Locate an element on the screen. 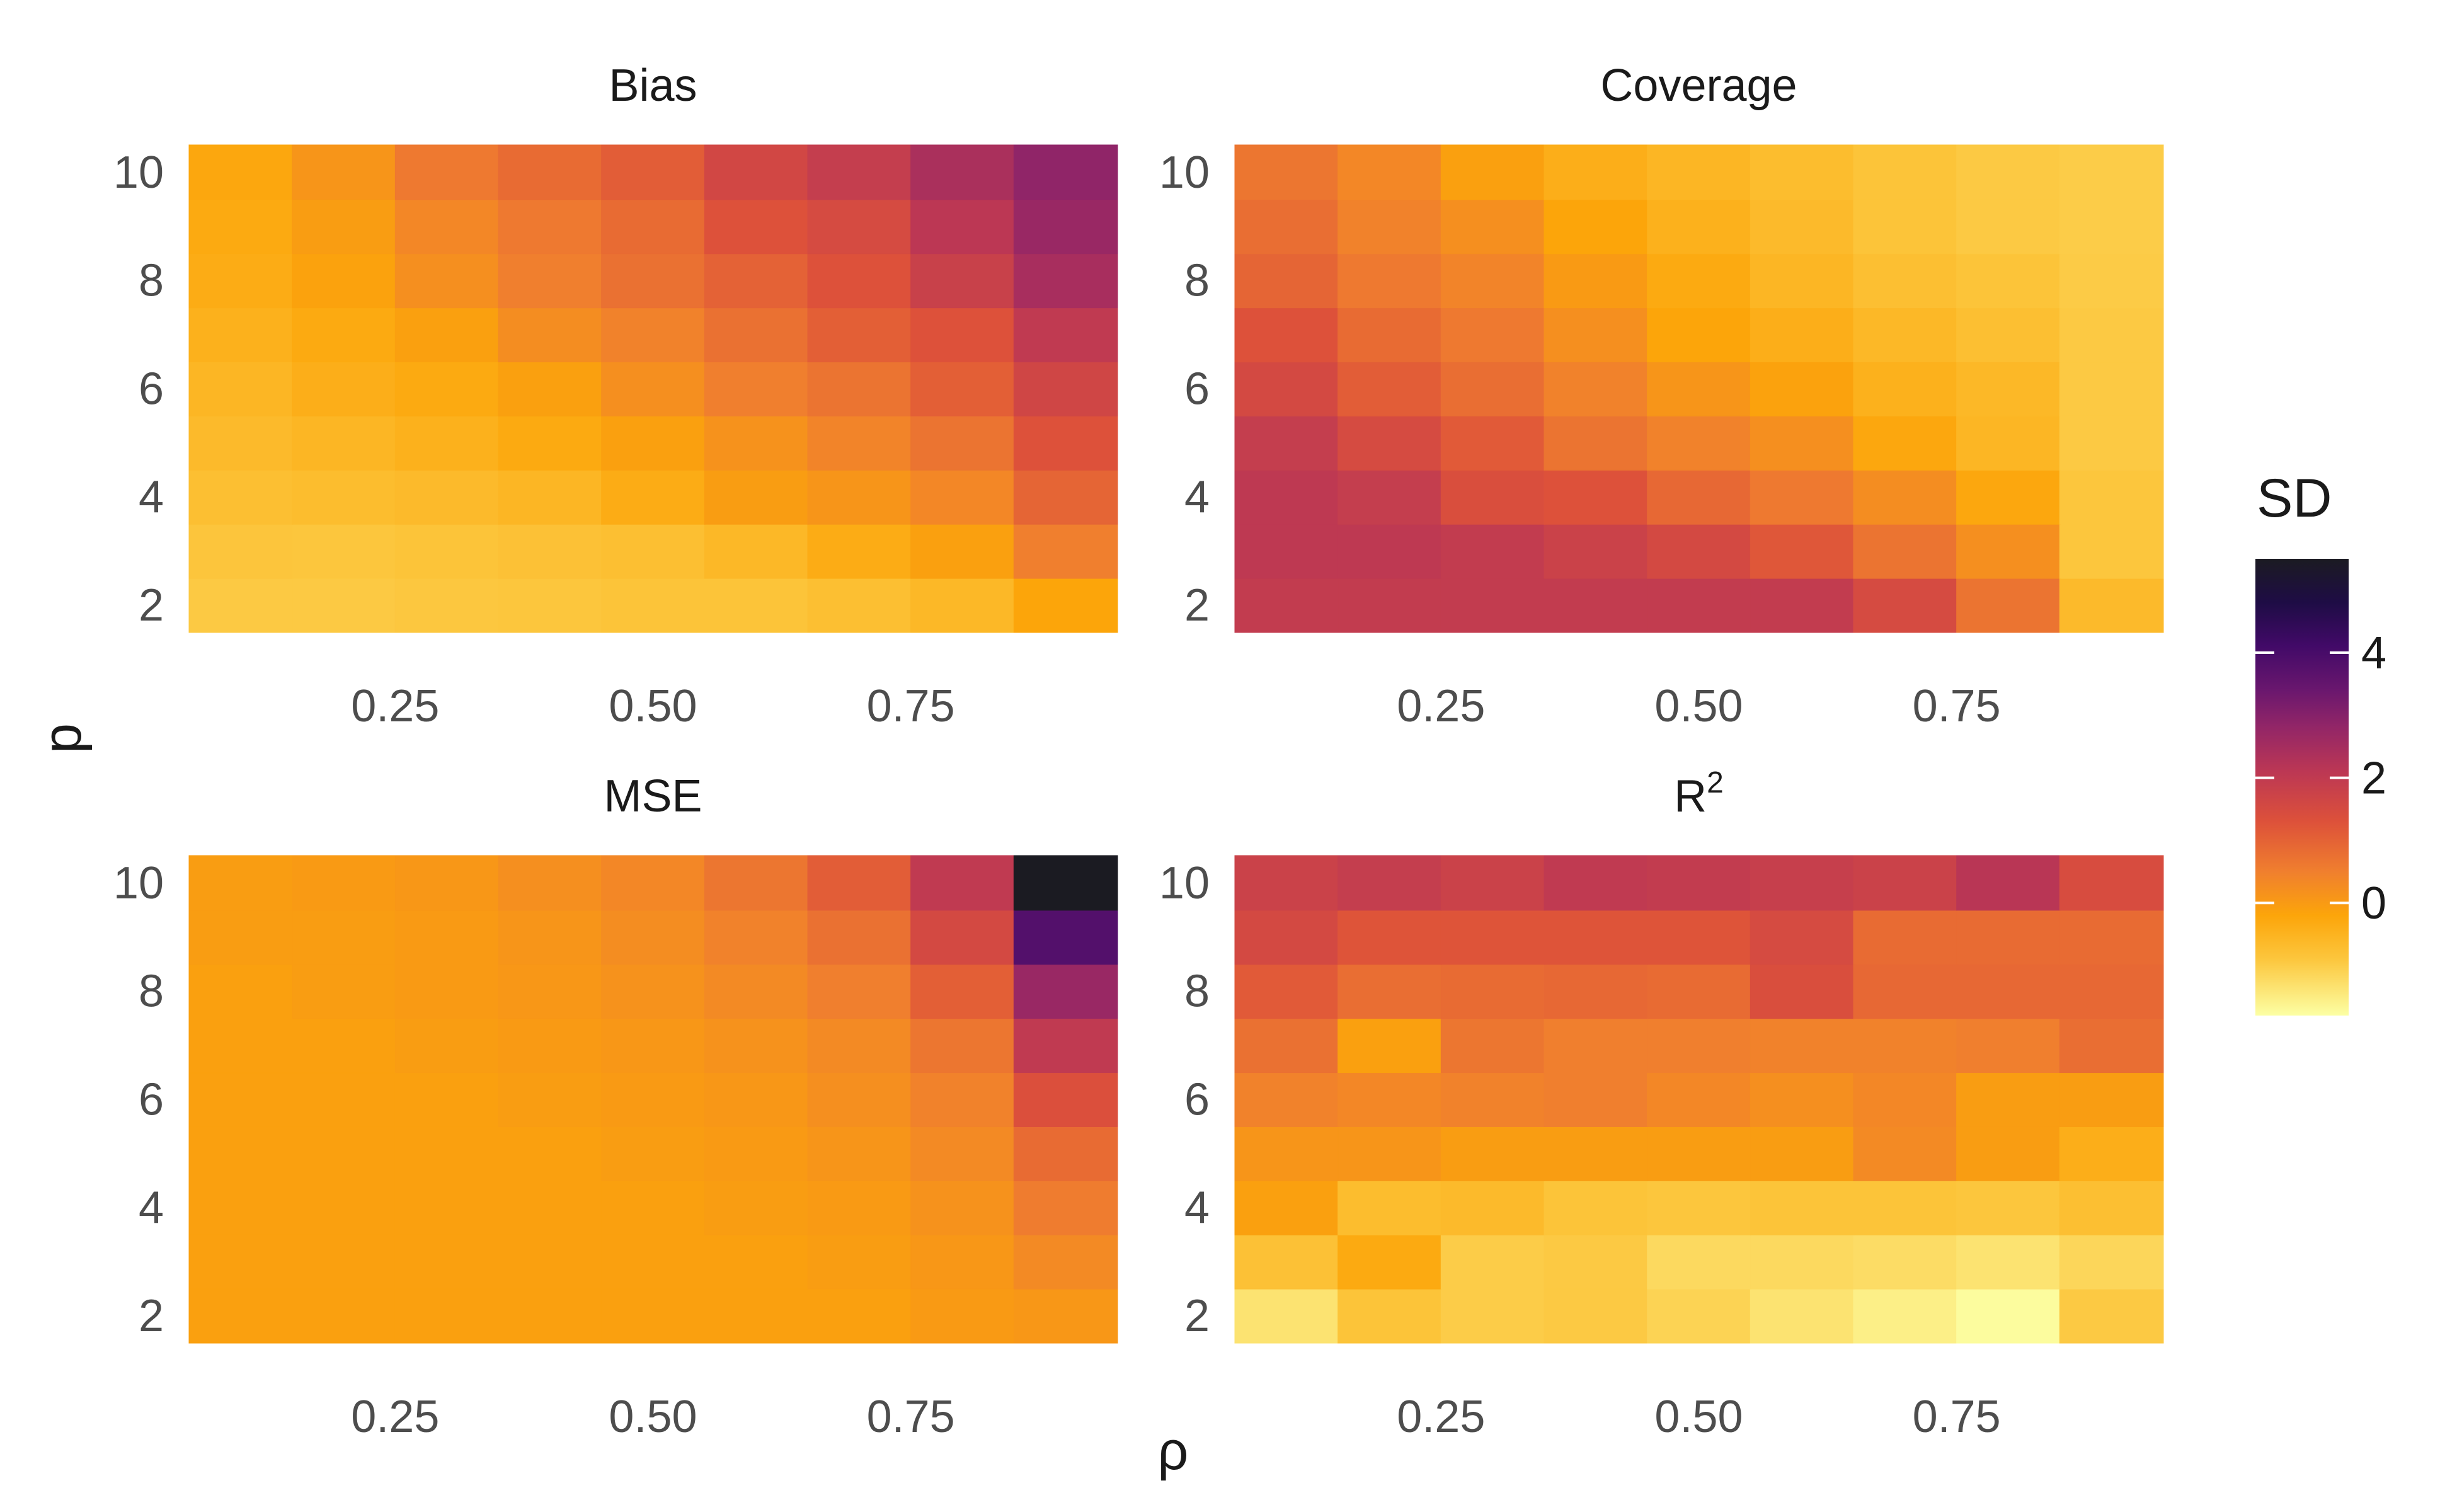  y-tick-label: 6 is located at coordinates (1197, 389).